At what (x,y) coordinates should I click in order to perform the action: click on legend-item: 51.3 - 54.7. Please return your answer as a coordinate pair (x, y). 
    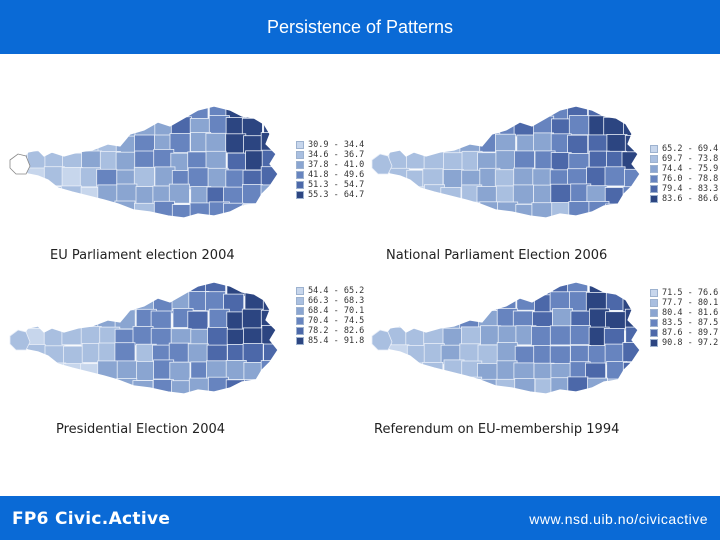
    Looking at the image, I should click on (330, 185).